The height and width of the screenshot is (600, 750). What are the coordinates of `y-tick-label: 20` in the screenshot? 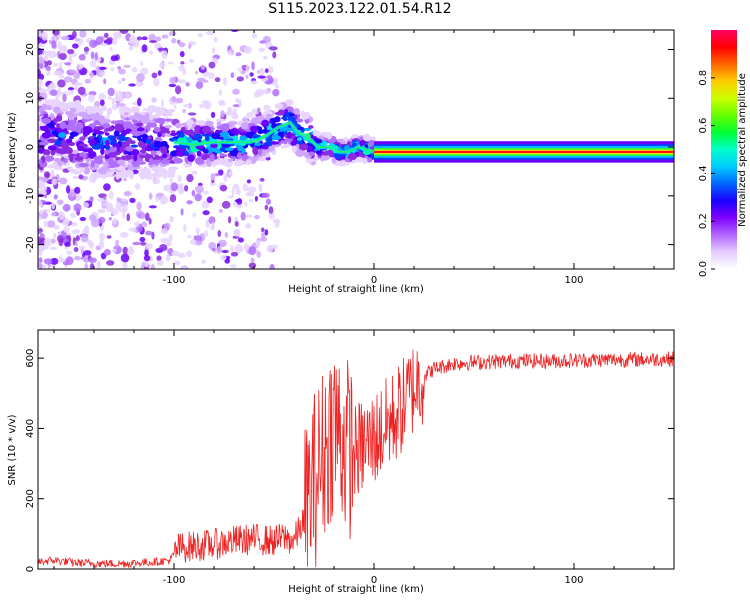 It's located at (30, 49).